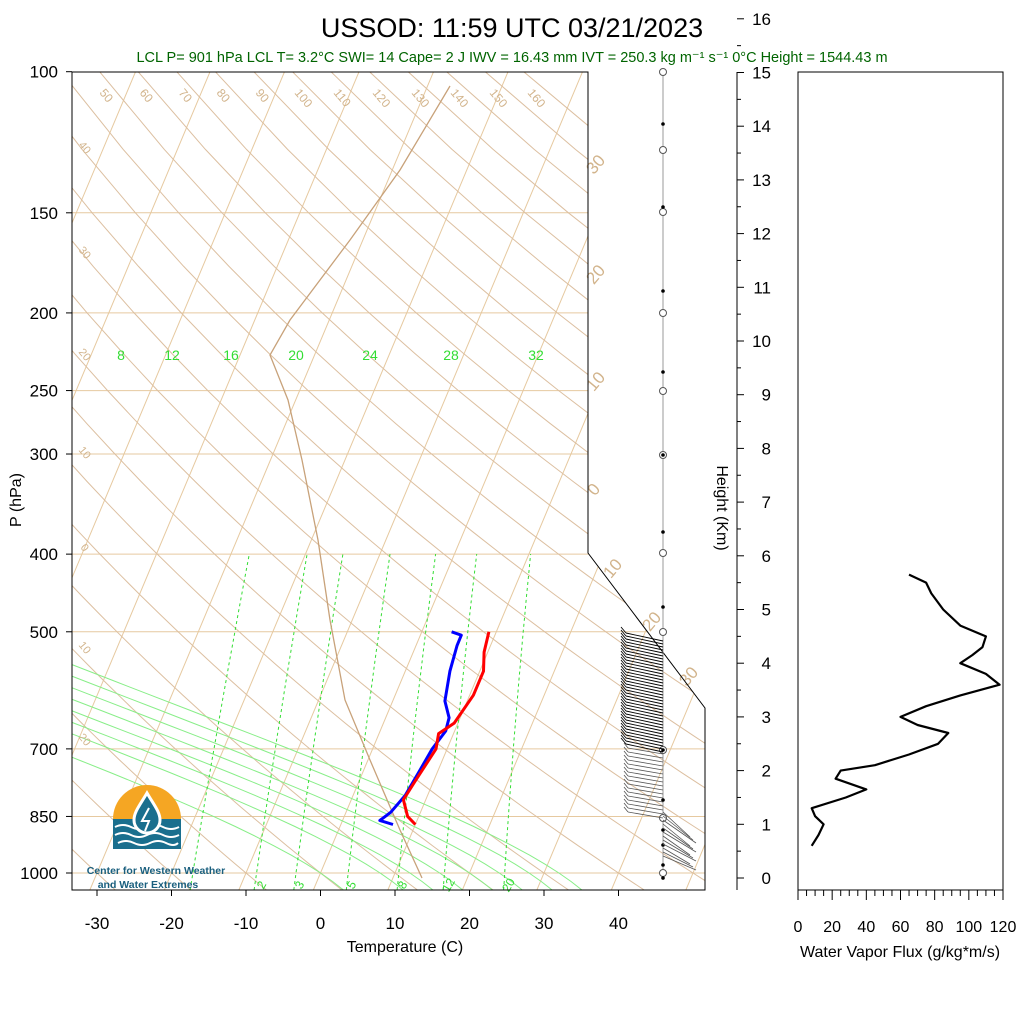 The width and height of the screenshot is (1024, 1024). Describe the element at coordinates (544, 923) in the screenshot. I see `x-tick-label: 30` at that location.